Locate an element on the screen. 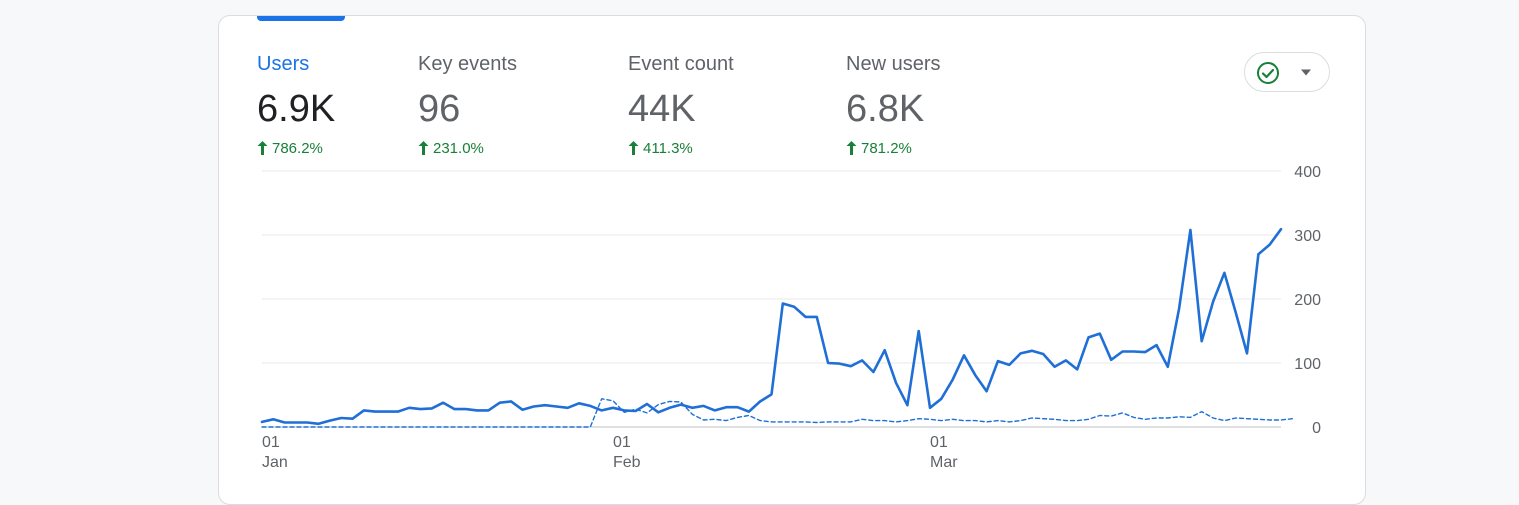 This screenshot has height=505, width=1519. metric-change: 781.2% is located at coordinates (893, 149).